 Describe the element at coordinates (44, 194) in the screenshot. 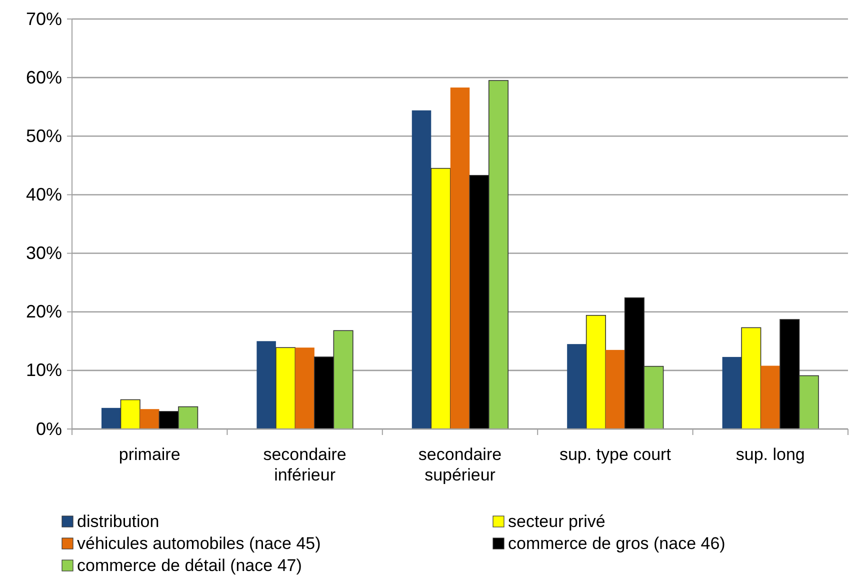

I see `y-tick-label: 40%` at that location.